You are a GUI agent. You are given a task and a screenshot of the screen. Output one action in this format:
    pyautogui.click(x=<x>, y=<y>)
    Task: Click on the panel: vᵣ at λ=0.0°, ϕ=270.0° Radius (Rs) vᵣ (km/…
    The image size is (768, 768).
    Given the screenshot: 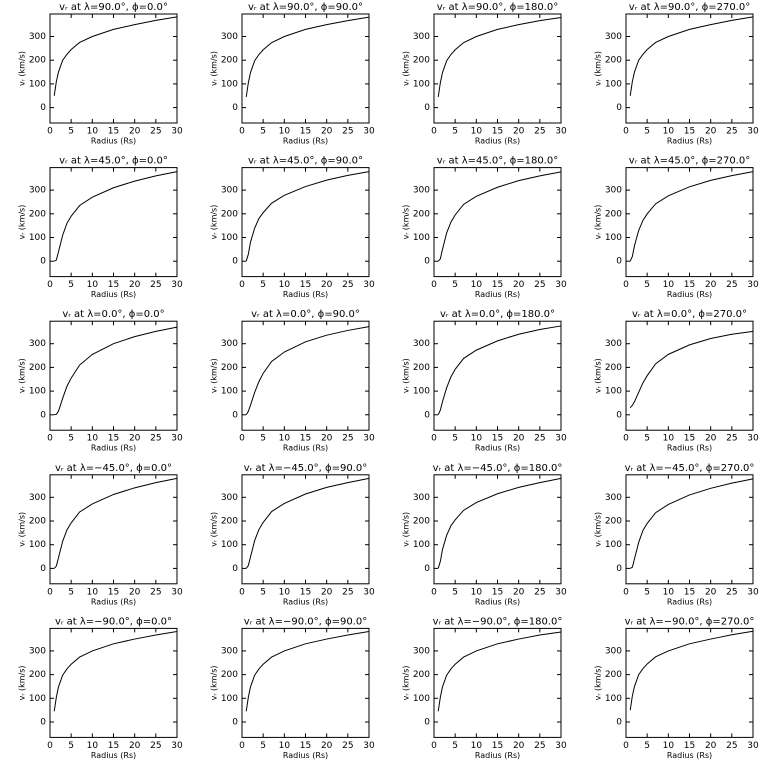 What is the action you would take?
    pyautogui.click(x=676, y=381)
    